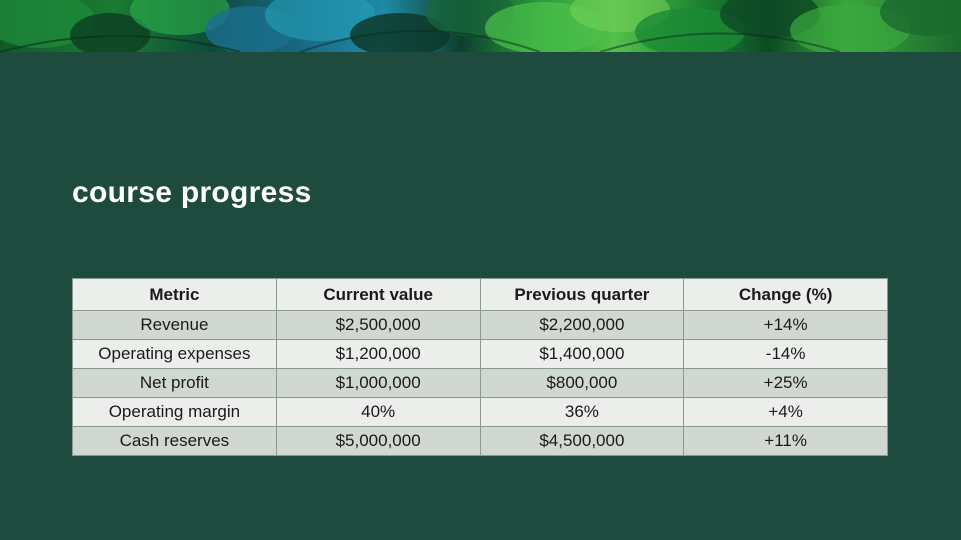  What do you see at coordinates (378, 294) in the screenshot?
I see `column-header: Current value` at bounding box center [378, 294].